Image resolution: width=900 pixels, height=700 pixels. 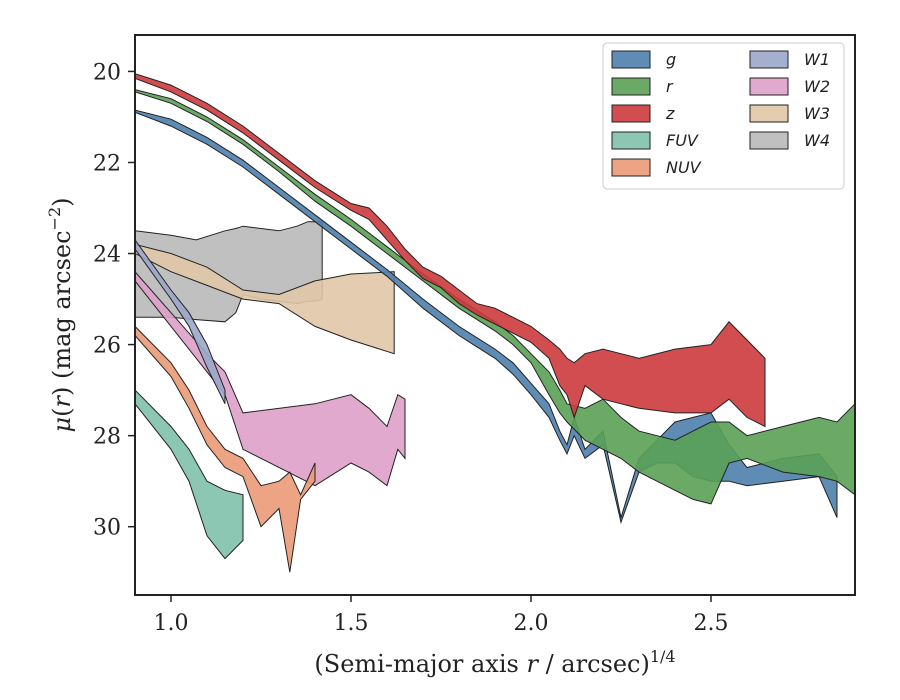 I want to click on x-tick-label: 1.5, so click(x=351, y=623).